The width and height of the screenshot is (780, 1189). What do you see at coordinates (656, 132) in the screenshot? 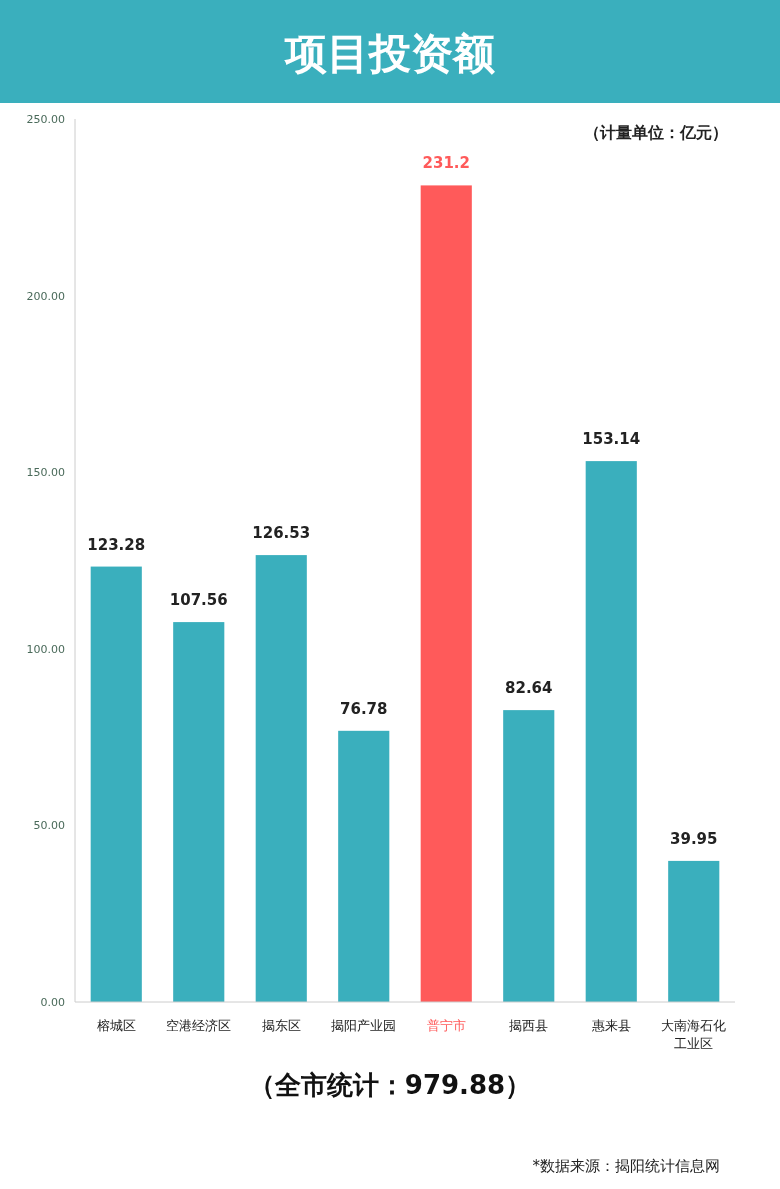
I see `annotation: （计量单位：亿元）` at bounding box center [656, 132].